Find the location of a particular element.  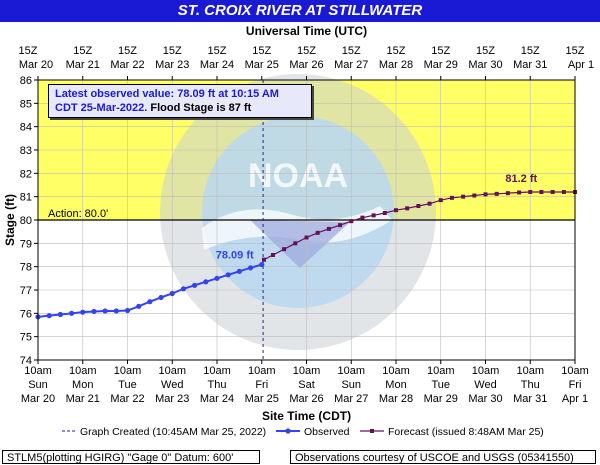

watermark-gull is located at coordinates (300, 244).